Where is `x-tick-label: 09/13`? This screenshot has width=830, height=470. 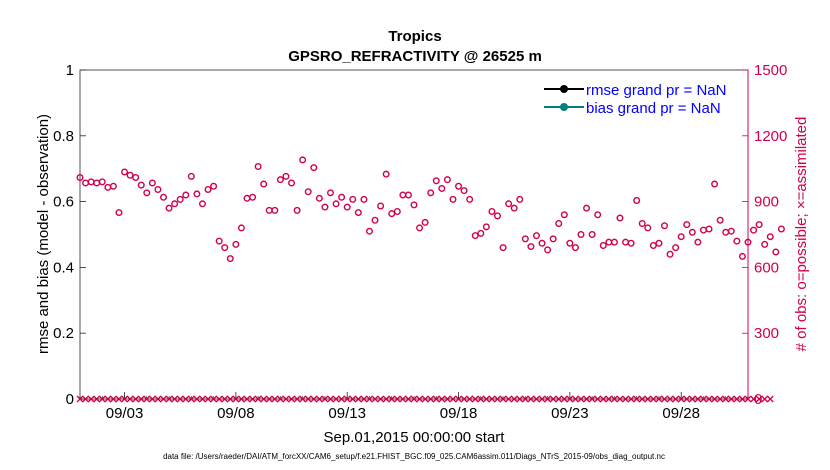
x-tick-label: 09/13 is located at coordinates (347, 413).